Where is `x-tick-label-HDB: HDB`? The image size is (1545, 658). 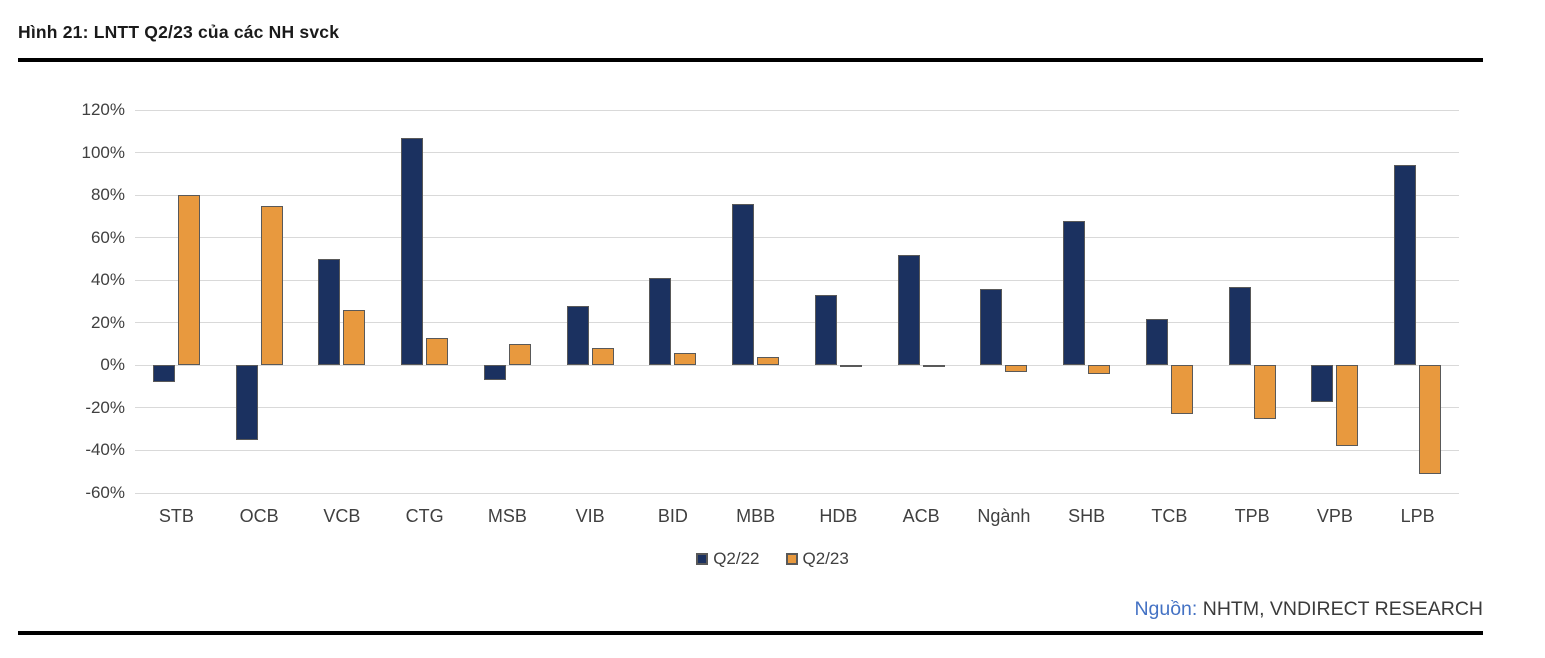 x-tick-label-HDB: HDB is located at coordinates (838, 516).